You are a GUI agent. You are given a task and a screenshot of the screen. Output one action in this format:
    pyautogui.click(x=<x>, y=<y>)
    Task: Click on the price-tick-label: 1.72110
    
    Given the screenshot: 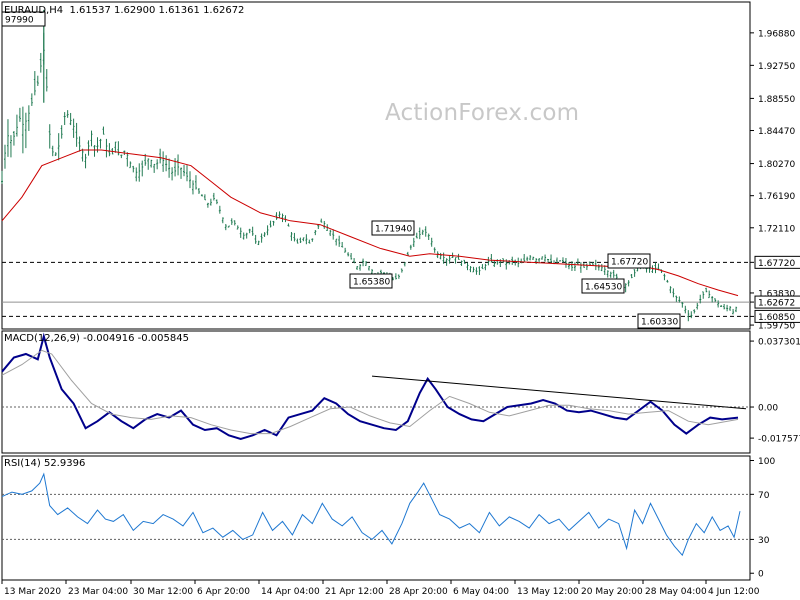 What is the action you would take?
    pyautogui.click(x=776, y=229)
    